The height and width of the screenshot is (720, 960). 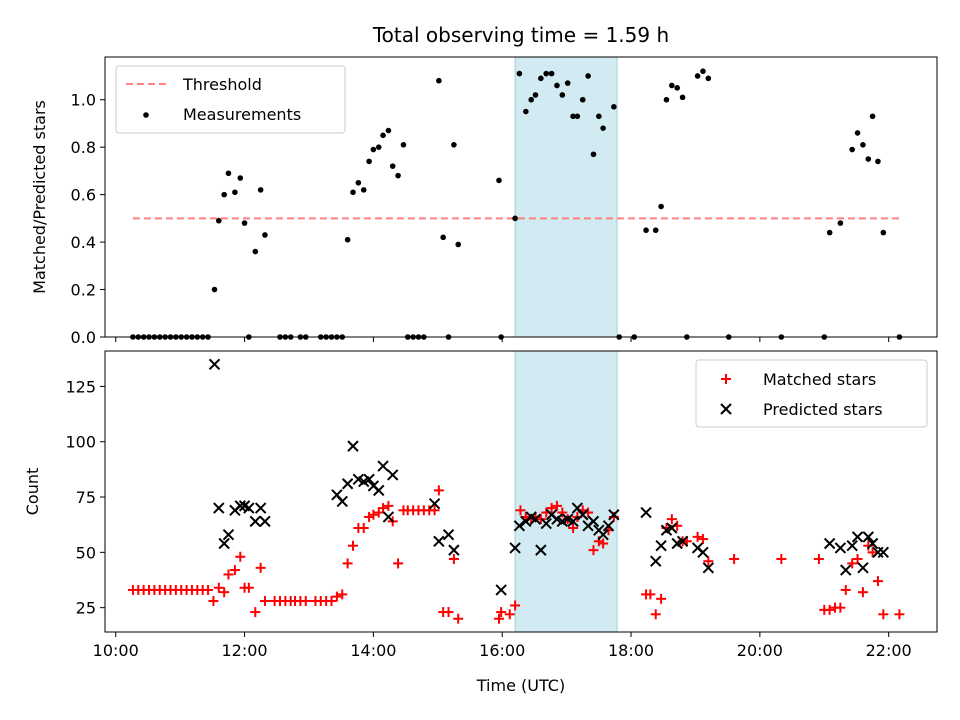 What do you see at coordinates (798, 379) in the screenshot?
I see `legend-entry-matched: Matched stars` at bounding box center [798, 379].